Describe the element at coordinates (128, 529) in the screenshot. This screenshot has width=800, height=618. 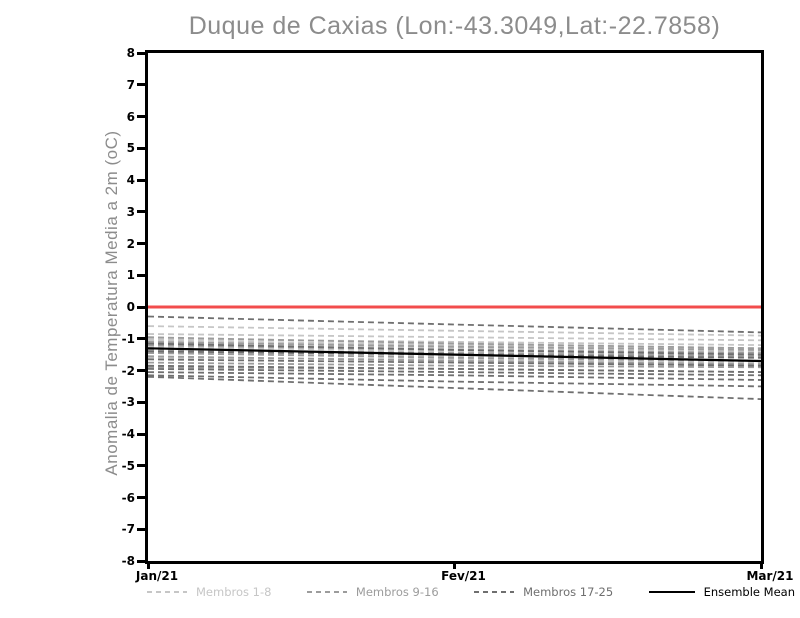
I see `y-tick-label: -7` at that location.